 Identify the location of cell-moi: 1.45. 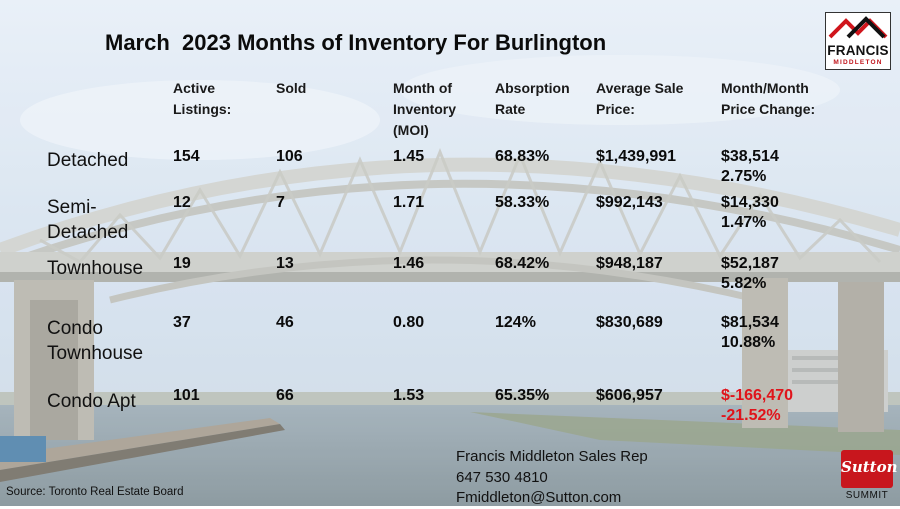
(409, 156).